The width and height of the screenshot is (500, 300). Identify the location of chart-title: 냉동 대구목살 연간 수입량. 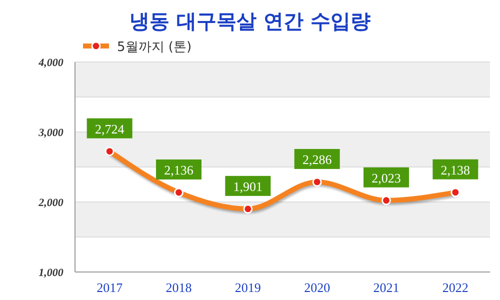
(250, 21).